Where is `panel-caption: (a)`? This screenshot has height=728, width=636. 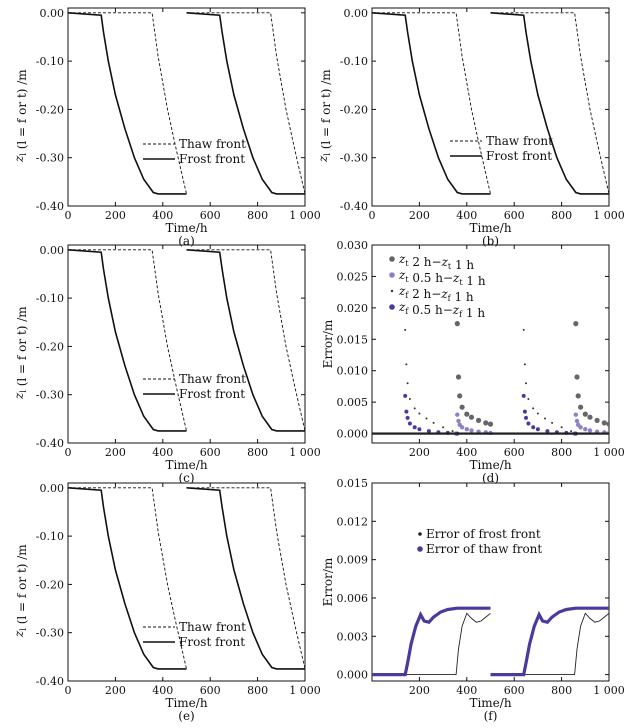 panel-caption: (a) is located at coordinates (186, 241).